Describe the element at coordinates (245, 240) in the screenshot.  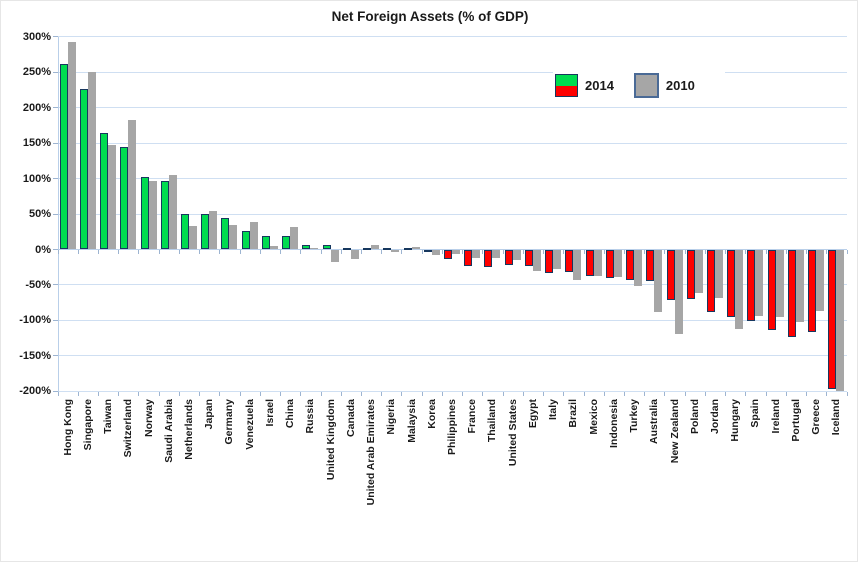
I see `bar-2014-venezuela` at that location.